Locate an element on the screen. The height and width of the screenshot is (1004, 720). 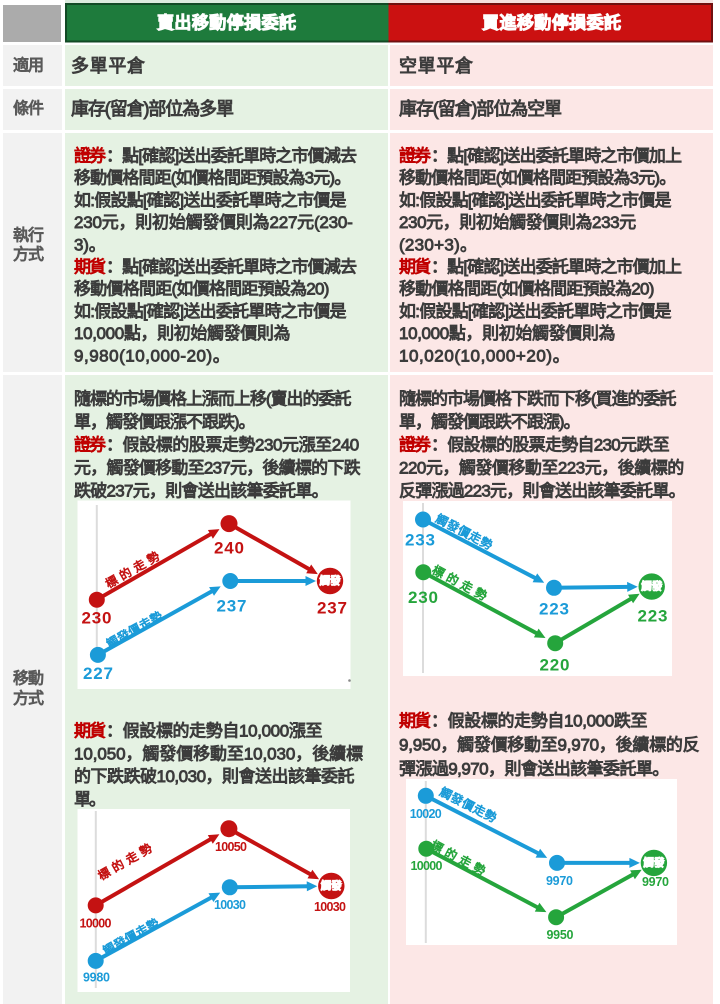
svg-text: 多單平倉 is located at coordinates (108, 66).